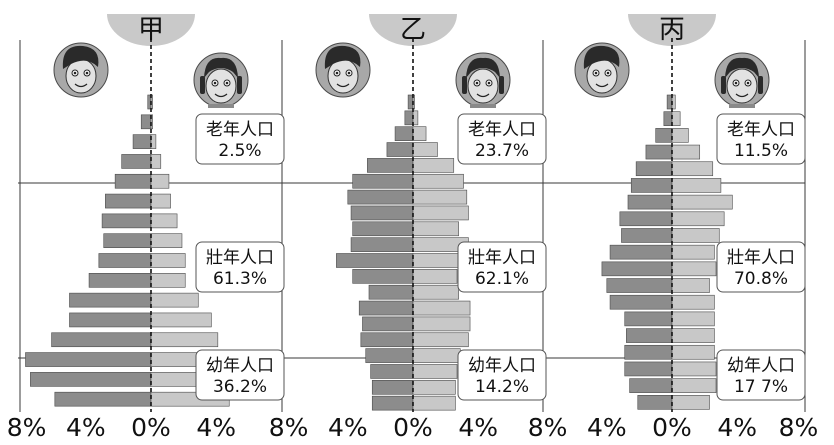 The width and height of the screenshot is (834, 445). I want to click on panel-title-tab, so click(413, 30).